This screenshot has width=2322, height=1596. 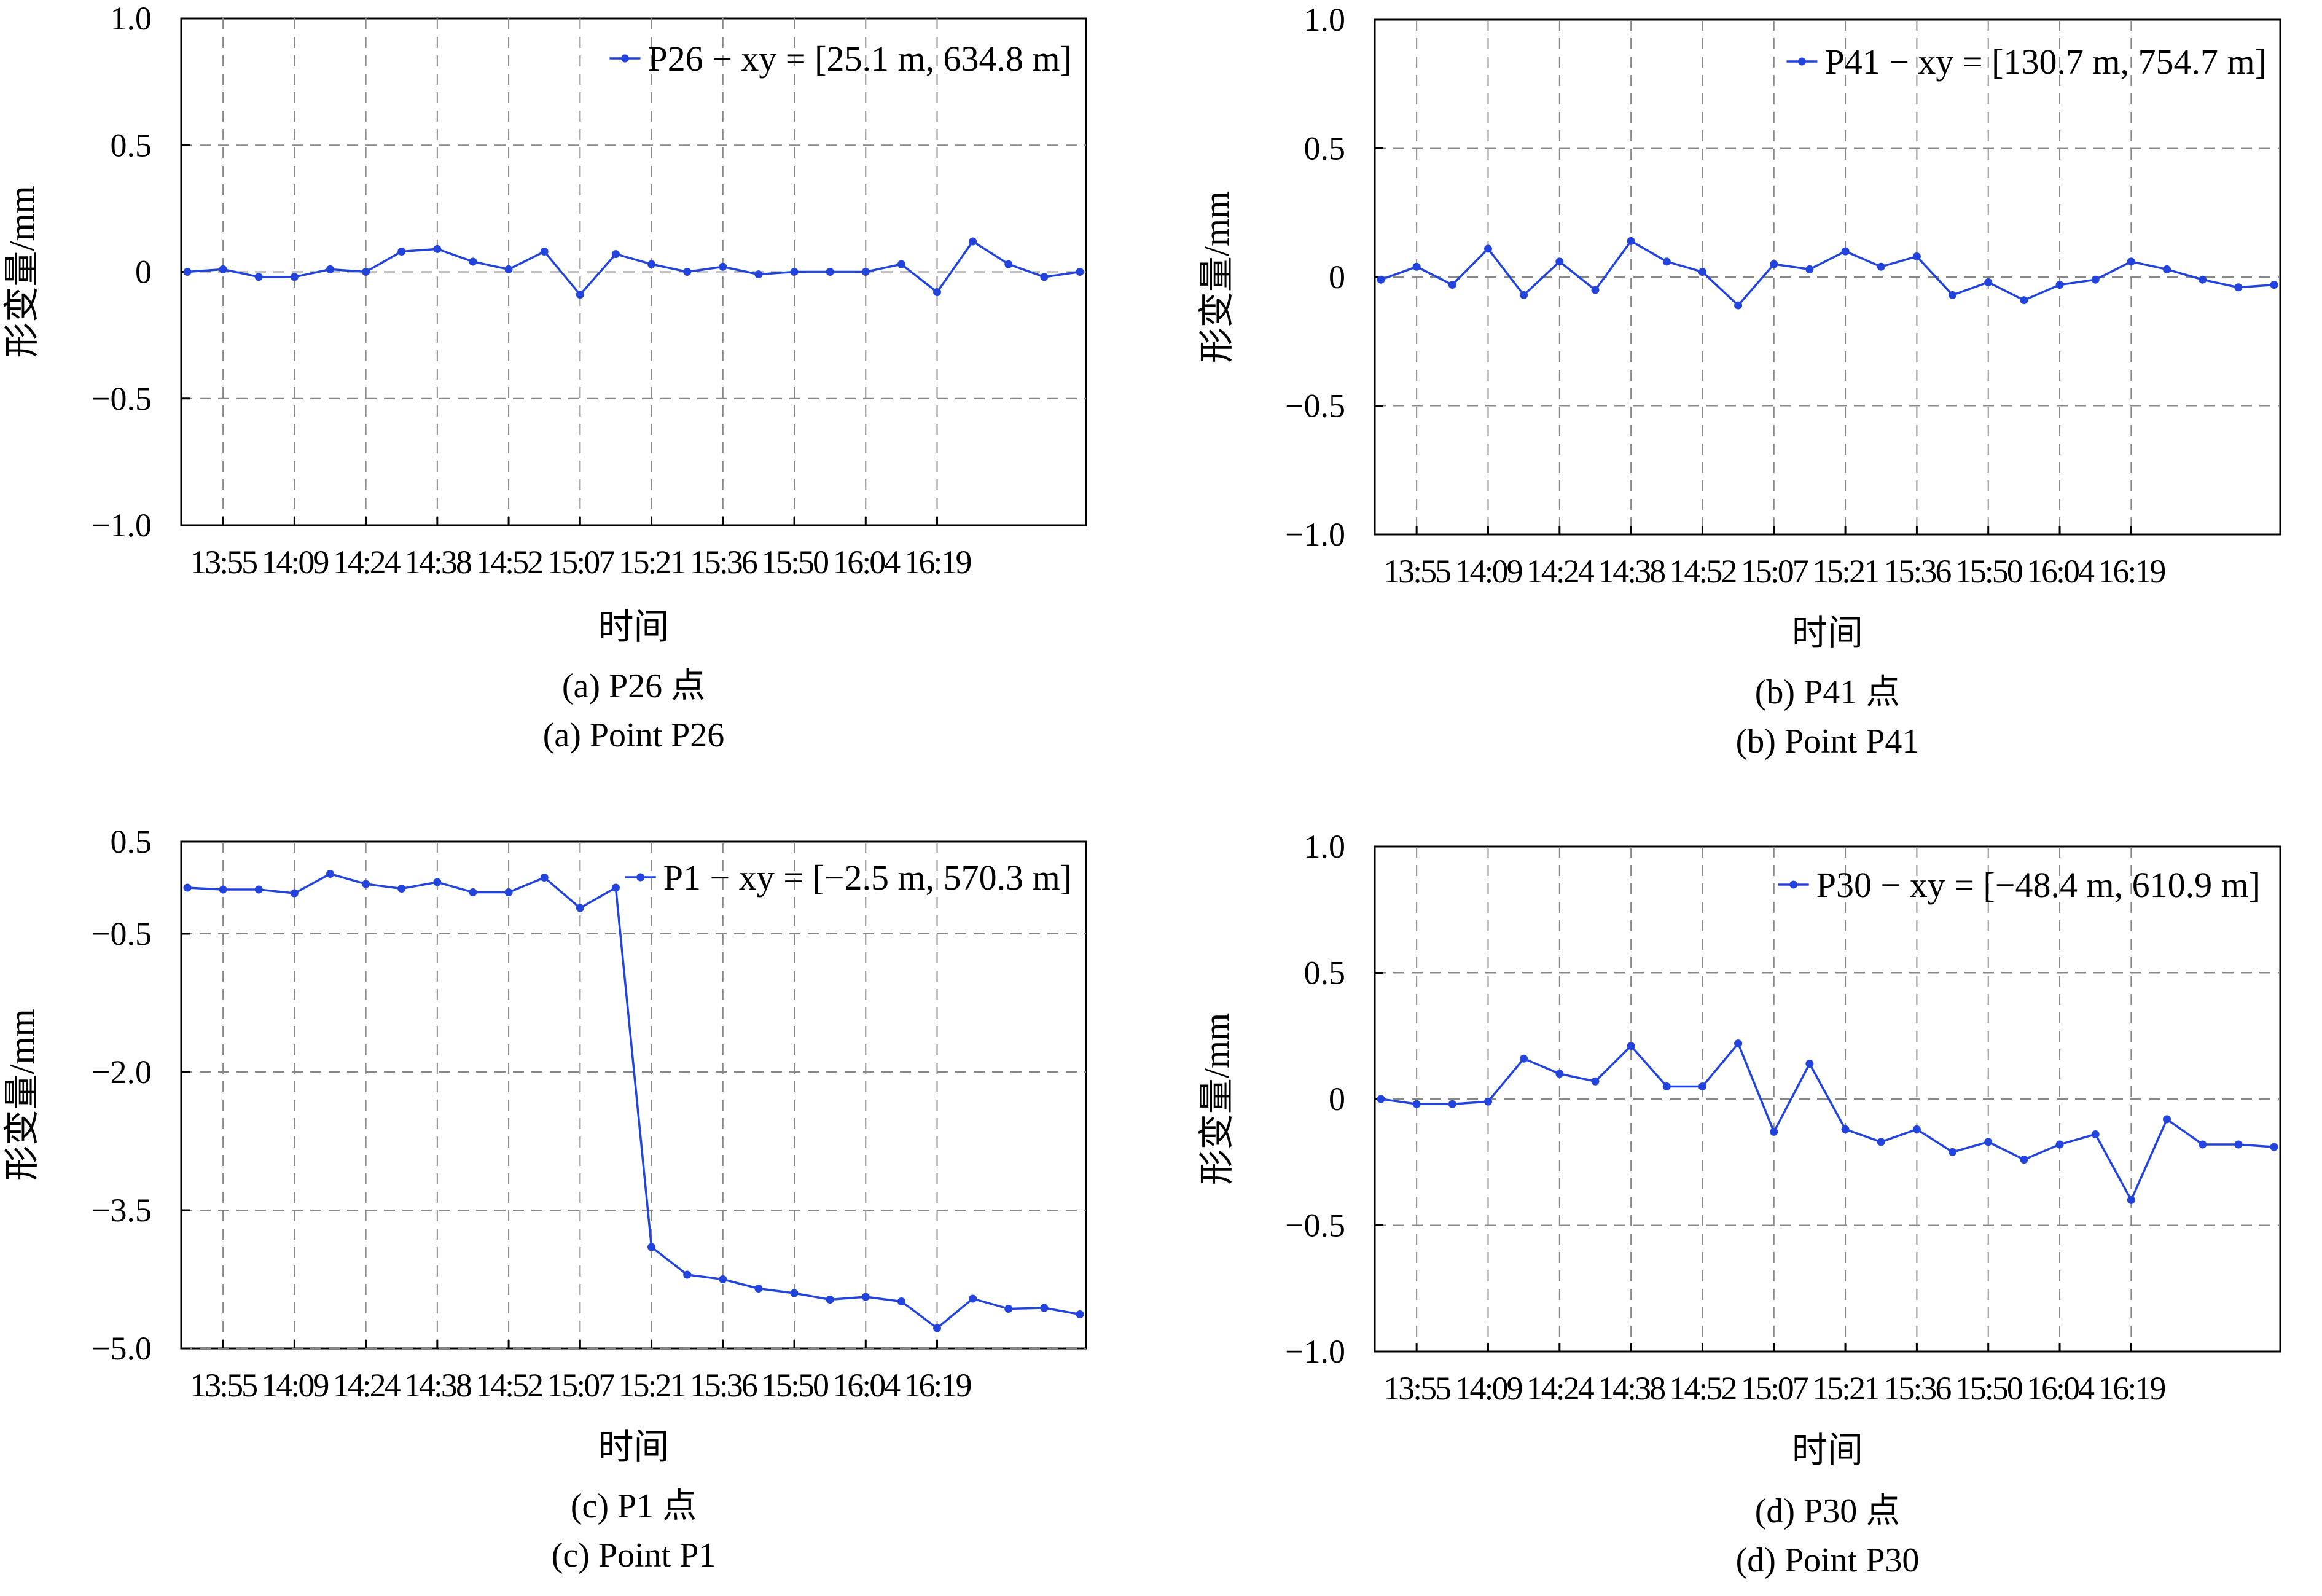 I want to click on caption-english: (b) Point P41, so click(x=1828, y=741).